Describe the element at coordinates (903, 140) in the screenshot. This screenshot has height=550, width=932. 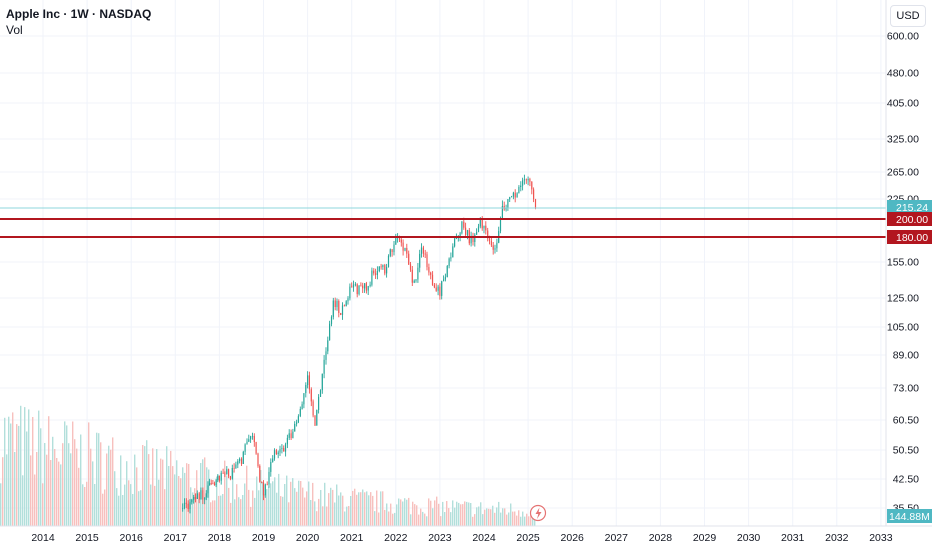
I see `price-tick-label: 325.00` at that location.